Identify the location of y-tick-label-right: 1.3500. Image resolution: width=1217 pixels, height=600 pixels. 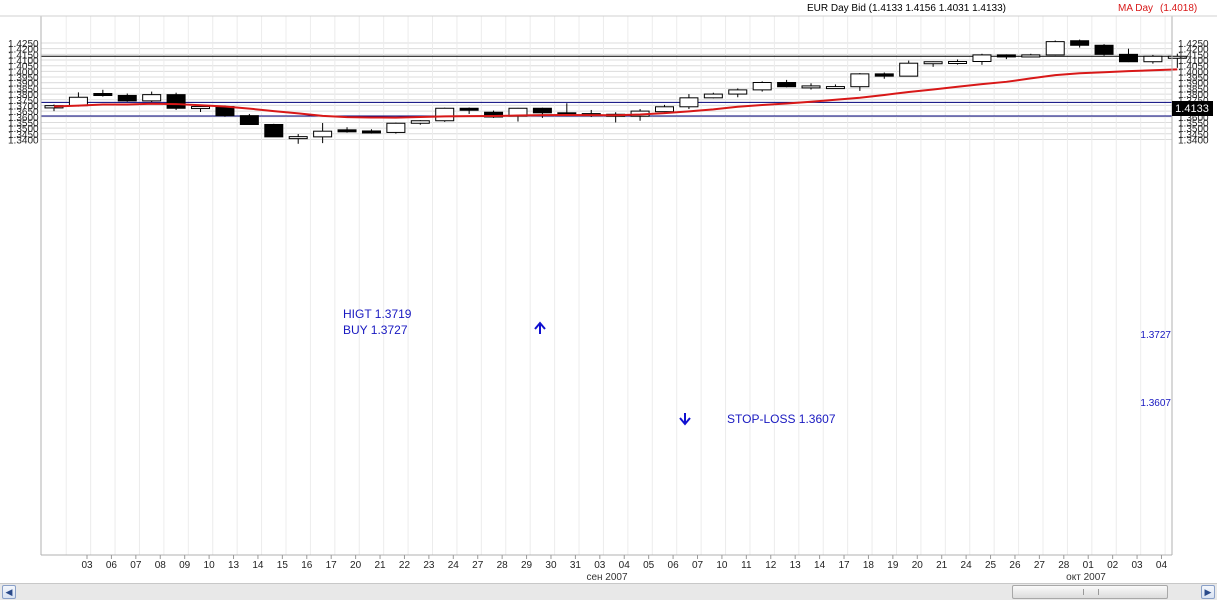
(1193, 129).